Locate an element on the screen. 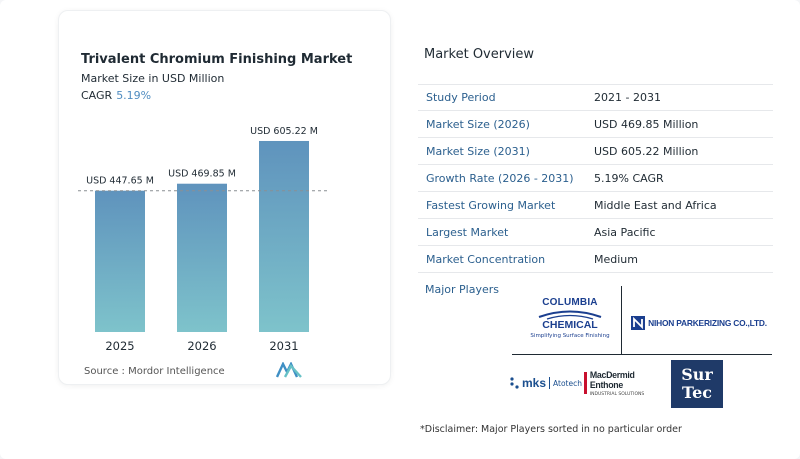  overview-row: Market Concentration Medium is located at coordinates (595, 259).